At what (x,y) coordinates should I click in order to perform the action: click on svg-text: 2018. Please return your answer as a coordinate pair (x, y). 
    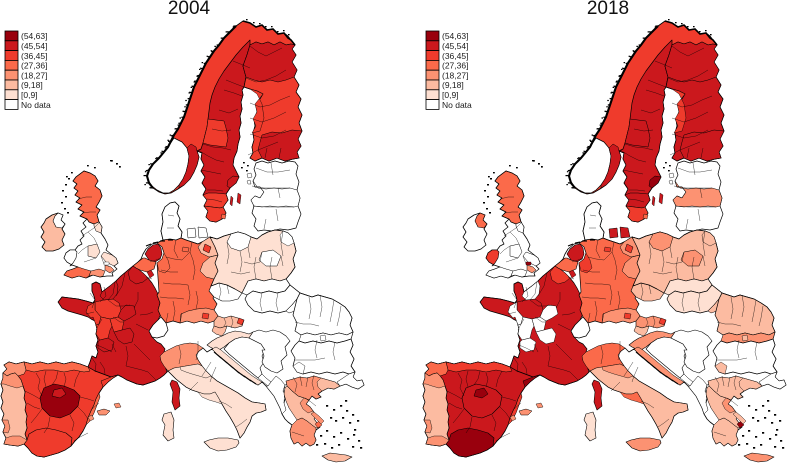
    Looking at the image, I should click on (608, 9).